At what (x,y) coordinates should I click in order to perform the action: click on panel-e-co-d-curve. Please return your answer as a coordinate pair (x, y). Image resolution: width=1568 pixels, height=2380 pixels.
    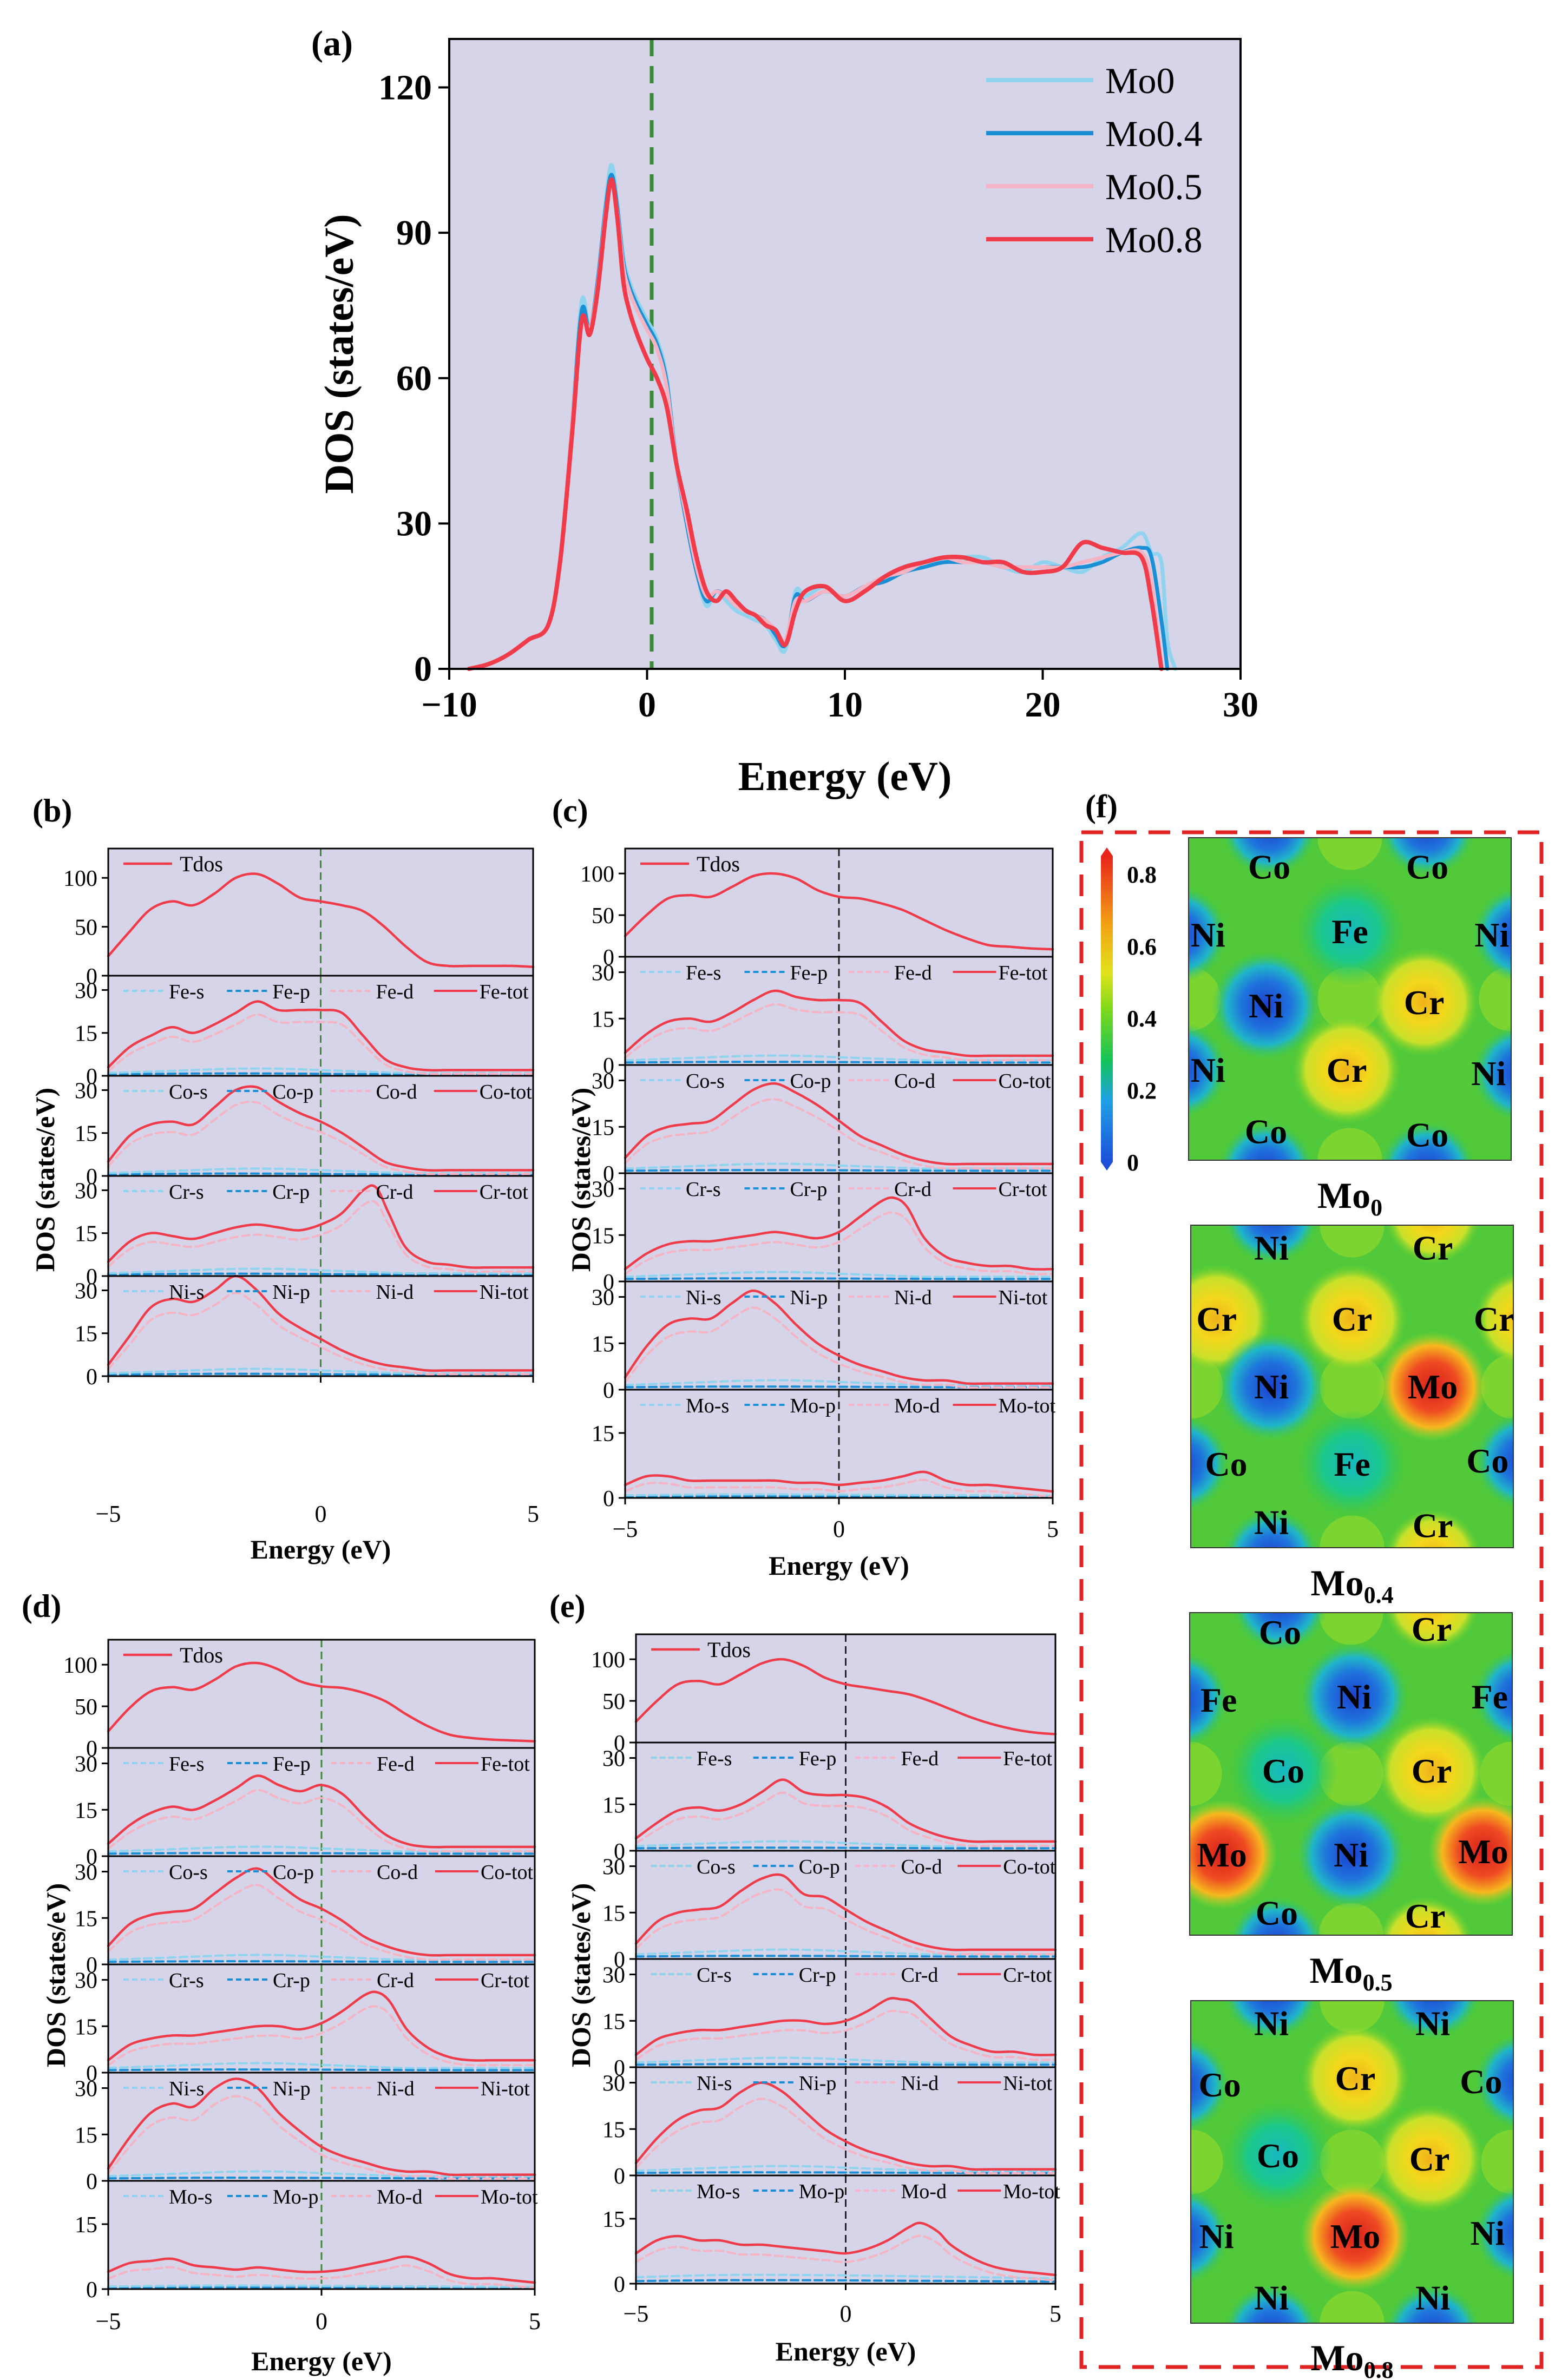
    Looking at the image, I should click on (846, 1922).